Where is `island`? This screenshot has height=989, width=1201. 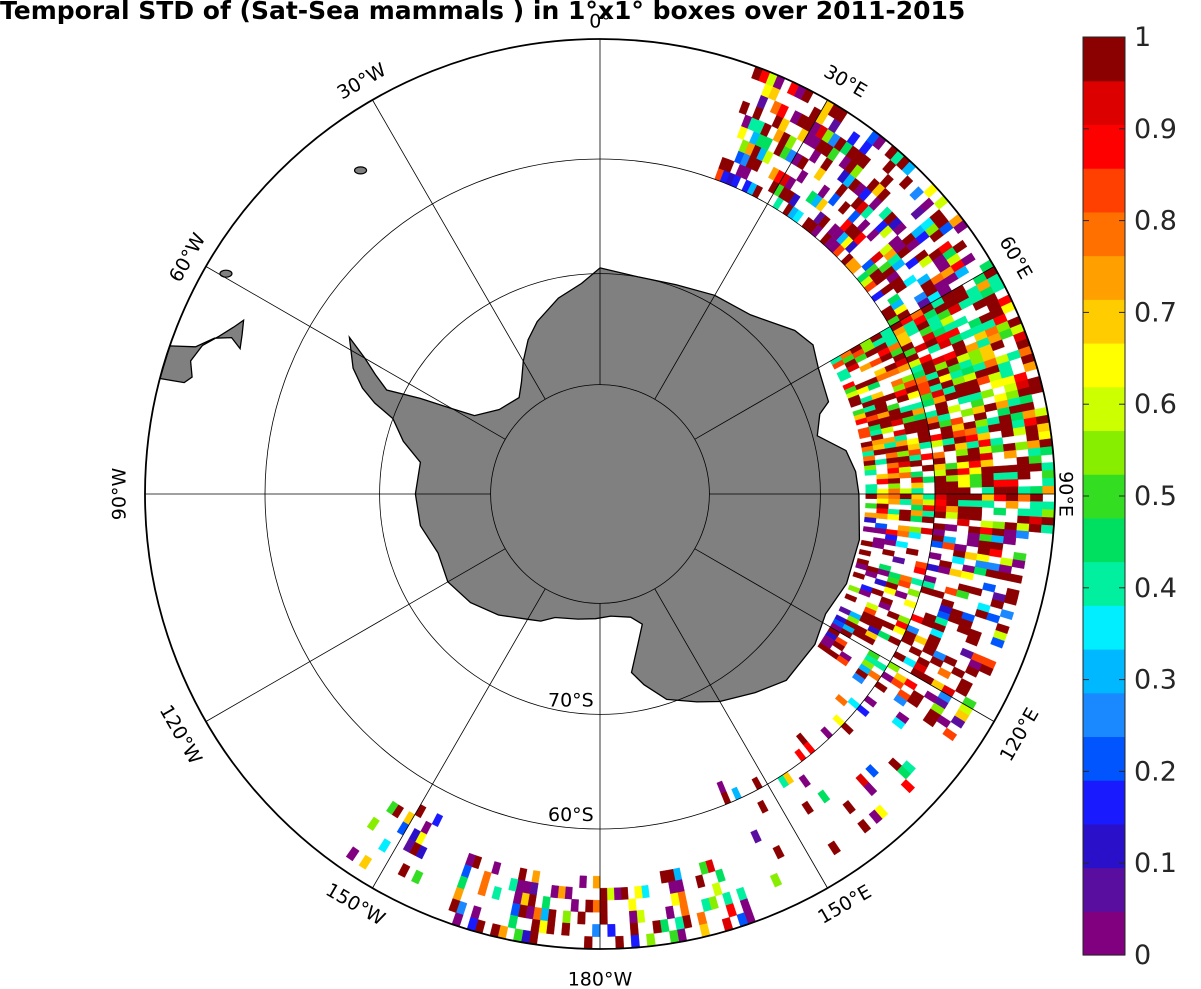 island is located at coordinates (360, 170).